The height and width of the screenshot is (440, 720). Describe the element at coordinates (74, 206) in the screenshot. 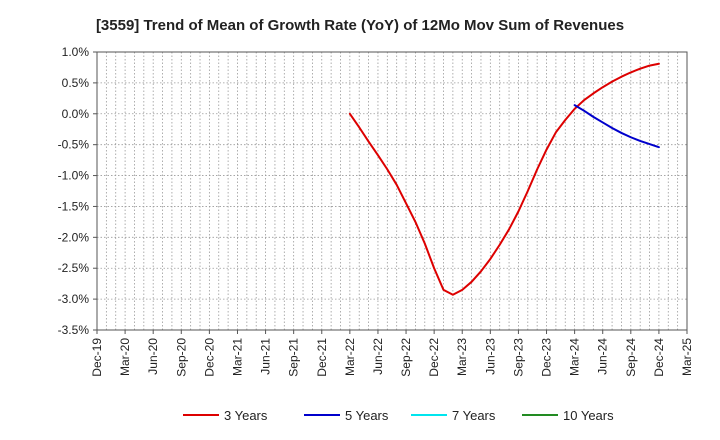

I see `y-tick-label: -1.5%` at that location.